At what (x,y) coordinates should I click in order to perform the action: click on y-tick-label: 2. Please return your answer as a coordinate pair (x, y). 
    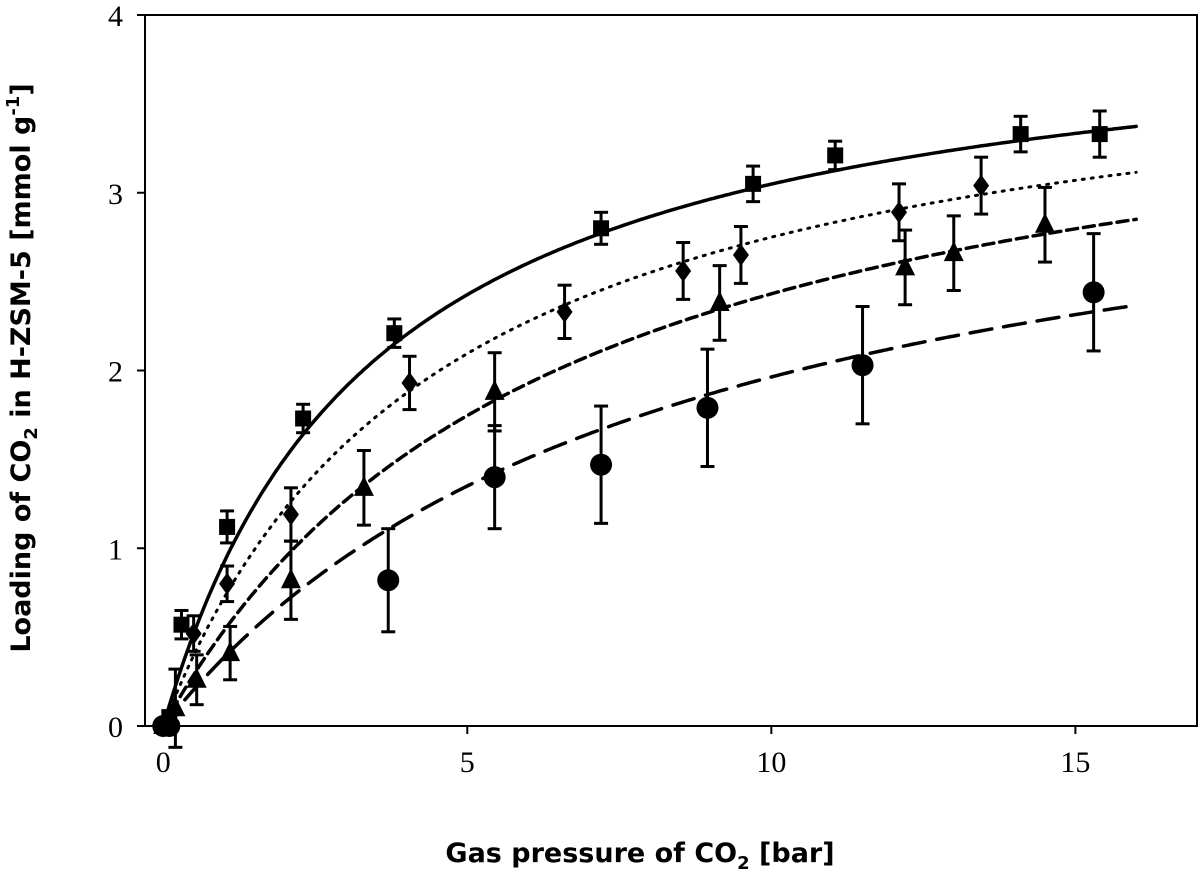
    Looking at the image, I should click on (115, 372).